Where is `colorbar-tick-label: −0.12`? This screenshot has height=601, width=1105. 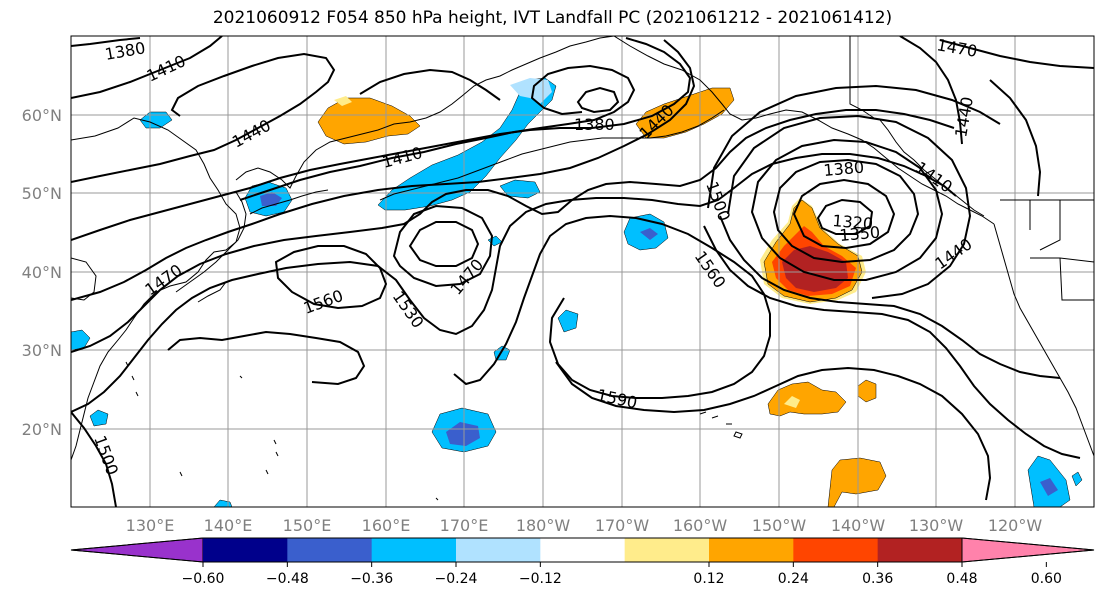 colorbar-tick-label: −0.12 is located at coordinates (540, 579).